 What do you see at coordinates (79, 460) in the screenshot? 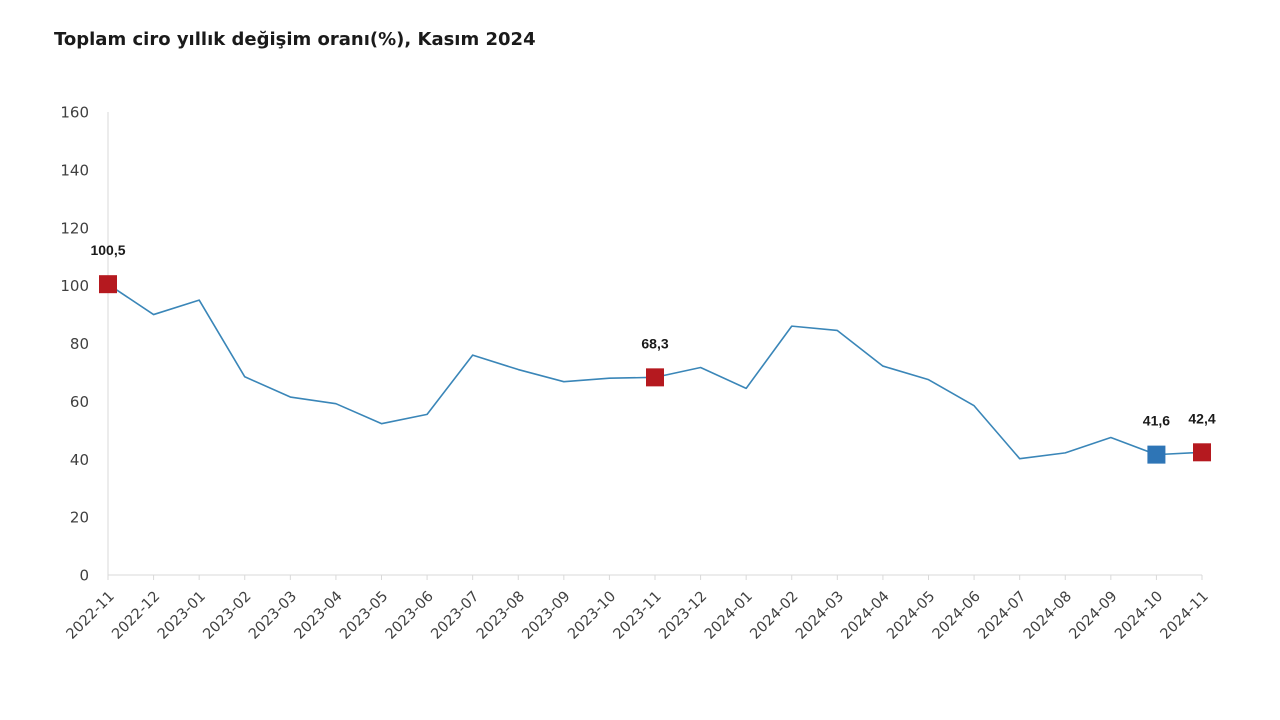
I see `y-tick-label: 40` at bounding box center [79, 460].